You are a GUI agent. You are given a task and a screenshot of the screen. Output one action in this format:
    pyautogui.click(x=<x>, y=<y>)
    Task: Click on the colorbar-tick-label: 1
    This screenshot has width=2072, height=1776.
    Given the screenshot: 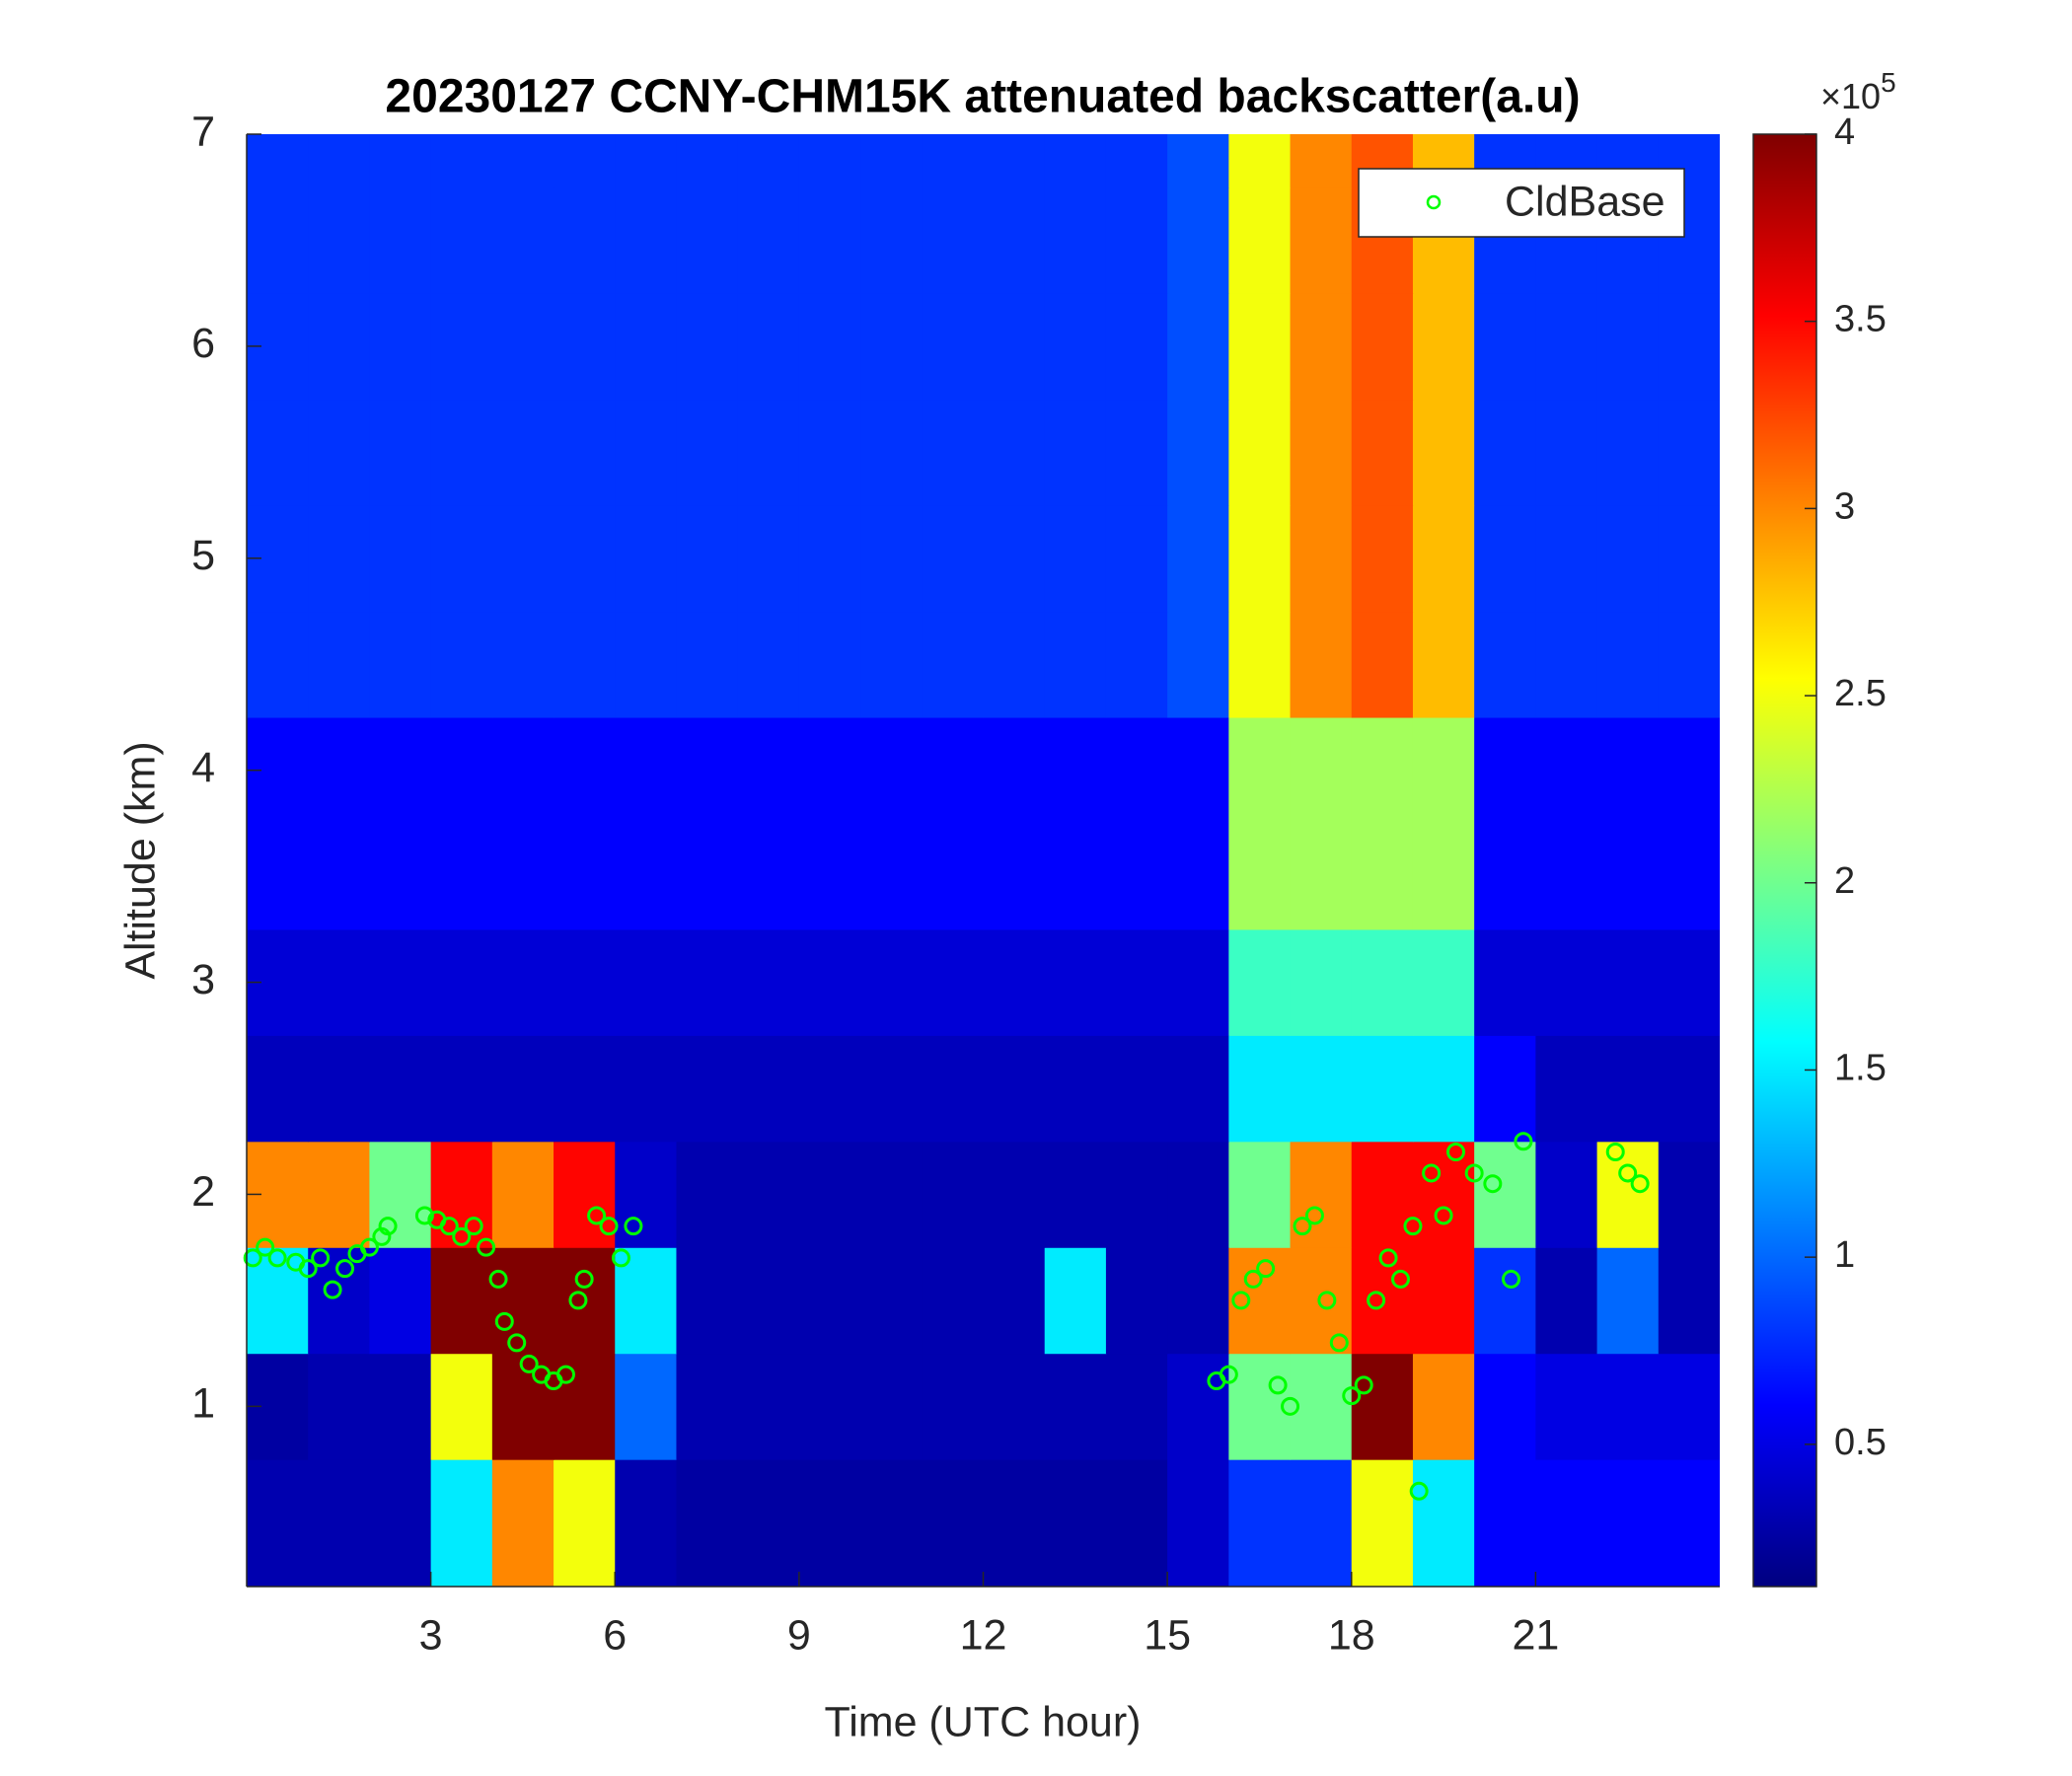 What is the action you would take?
    pyautogui.click(x=1845, y=1255)
    